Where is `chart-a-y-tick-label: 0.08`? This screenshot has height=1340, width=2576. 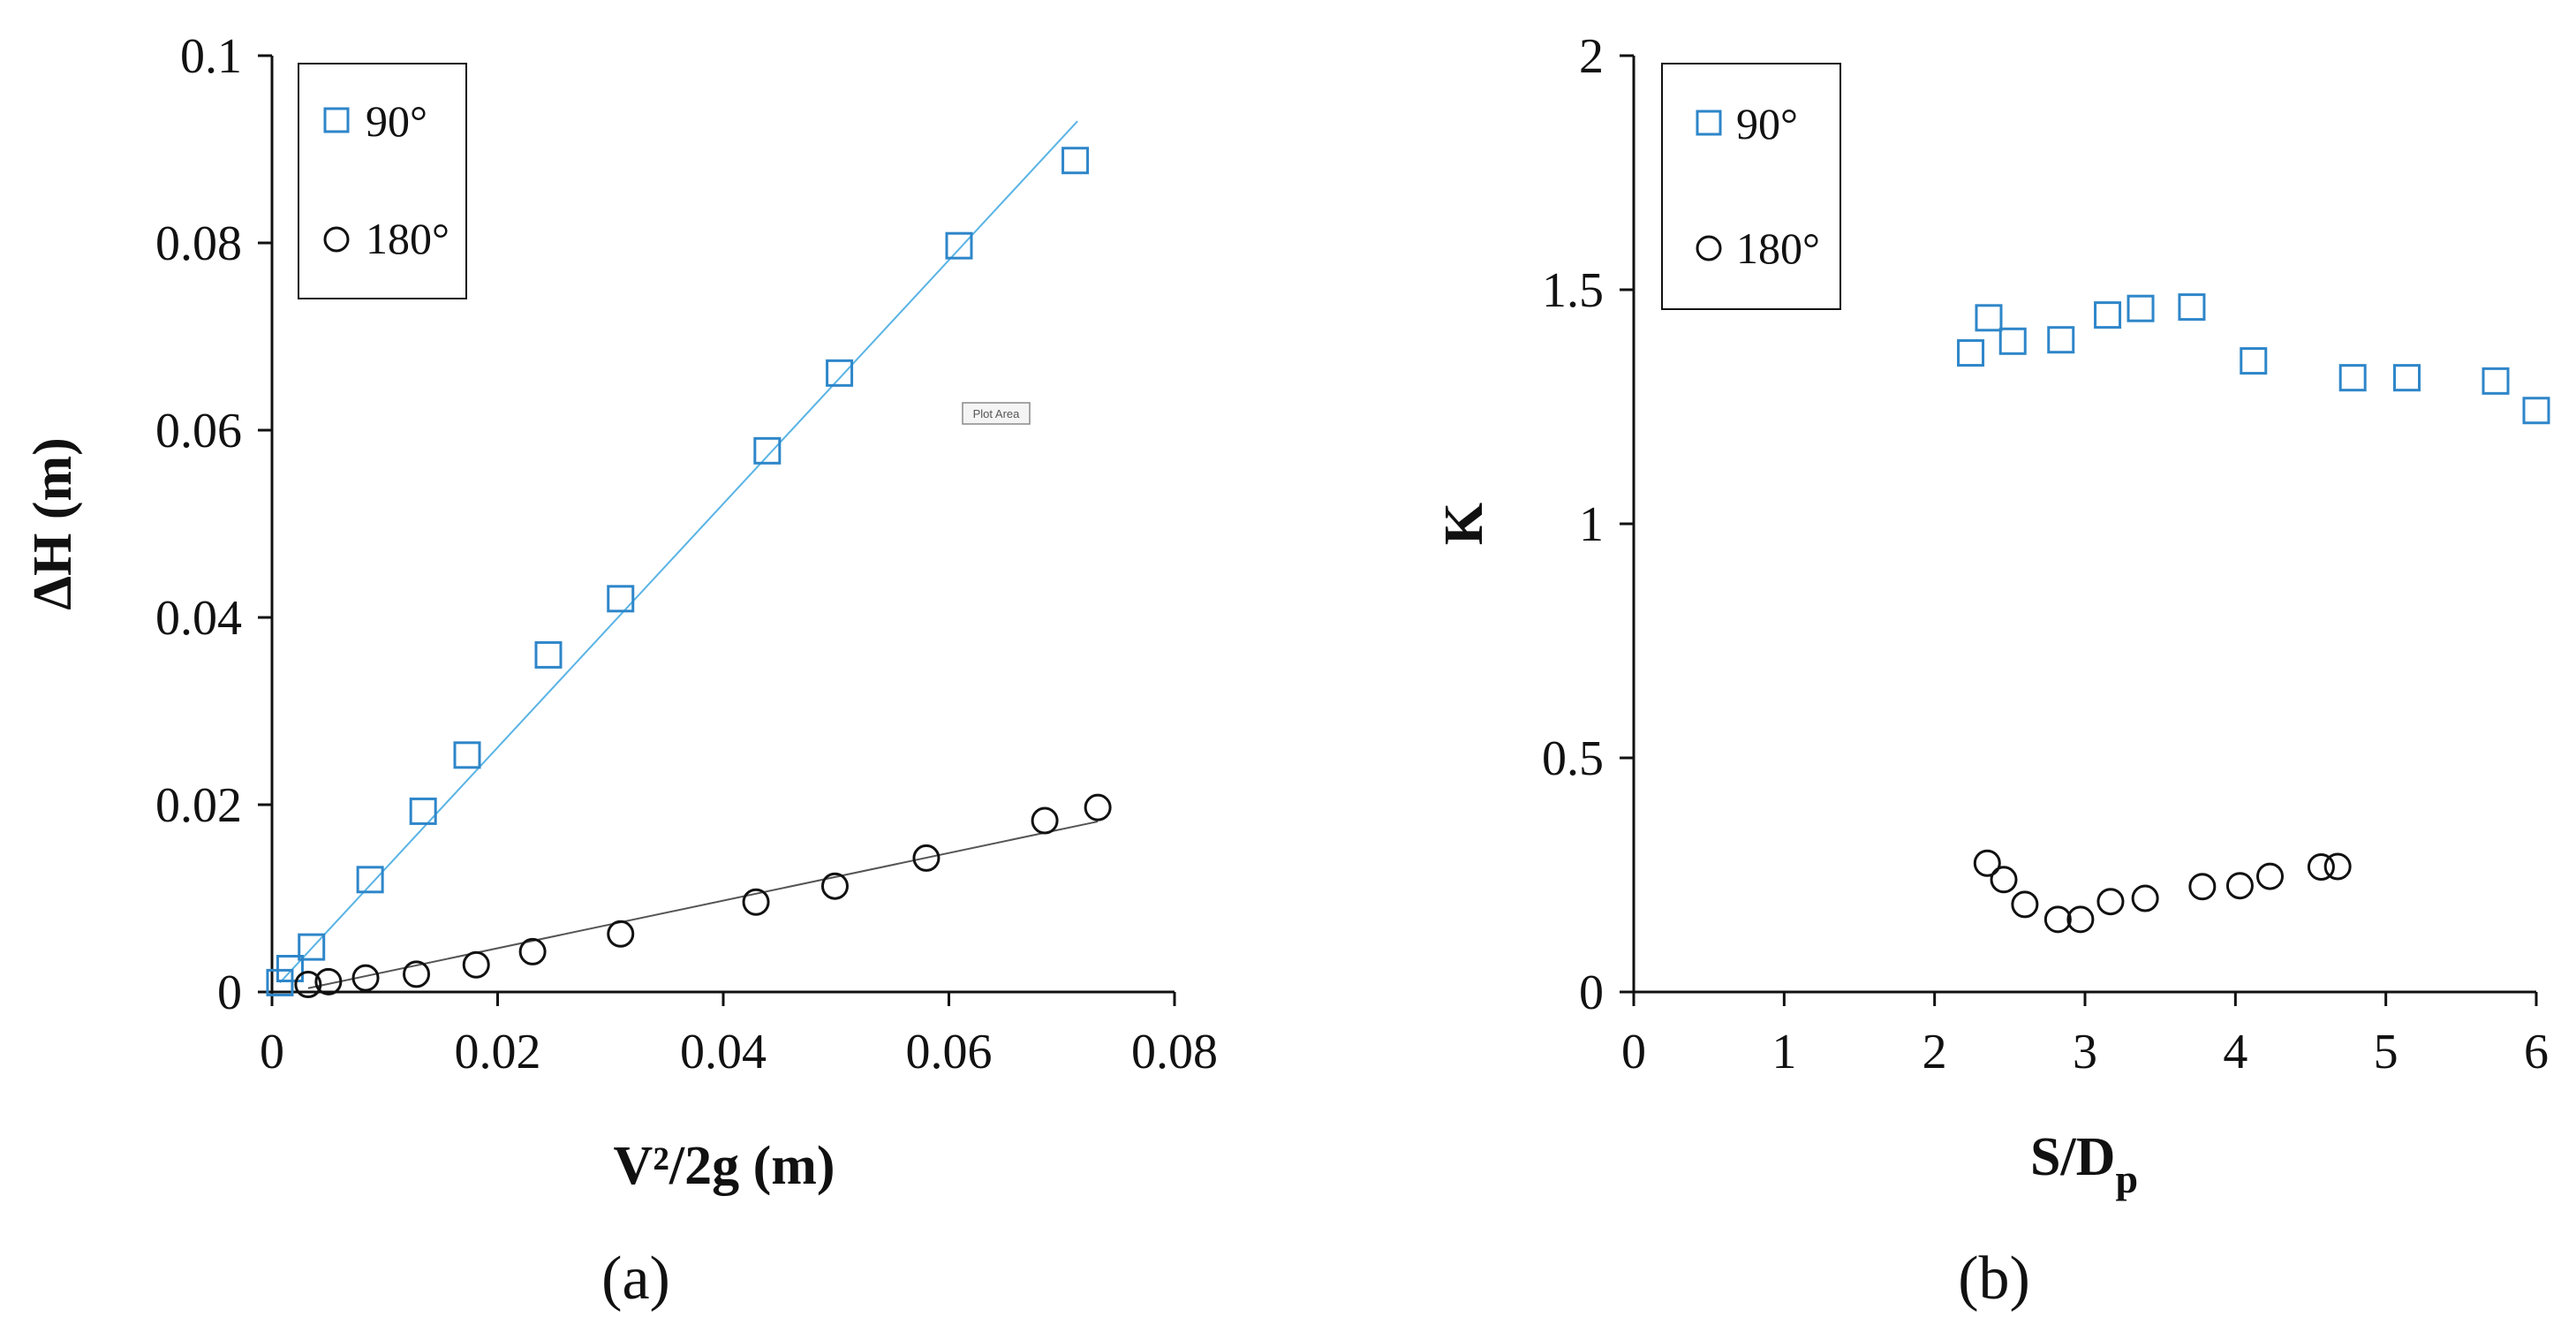
chart-a-y-tick-label: 0.08 is located at coordinates (198, 243).